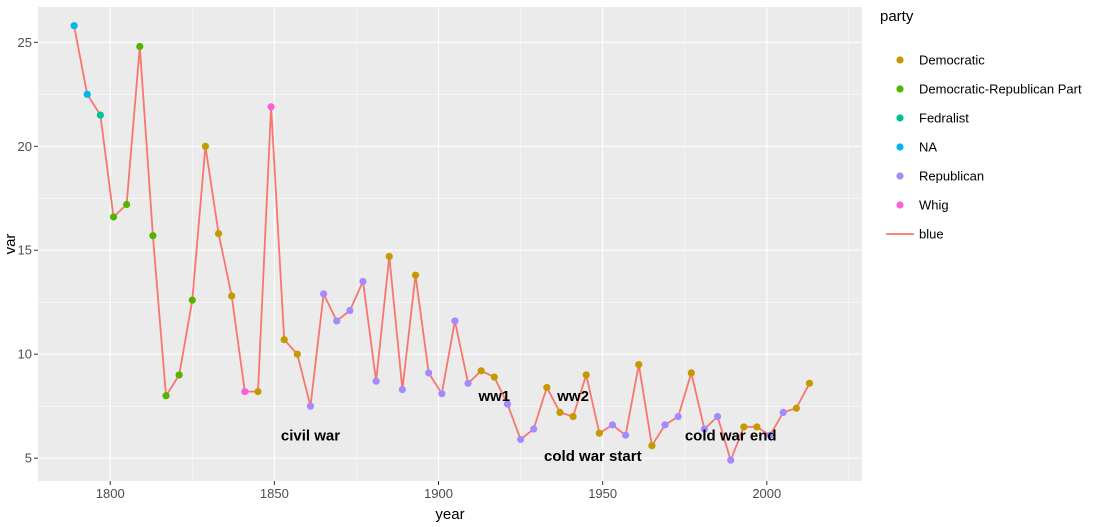 This screenshot has height=527, width=1108. What do you see at coordinates (731, 435) in the screenshot?
I see `annotation-label: cold war end` at bounding box center [731, 435].